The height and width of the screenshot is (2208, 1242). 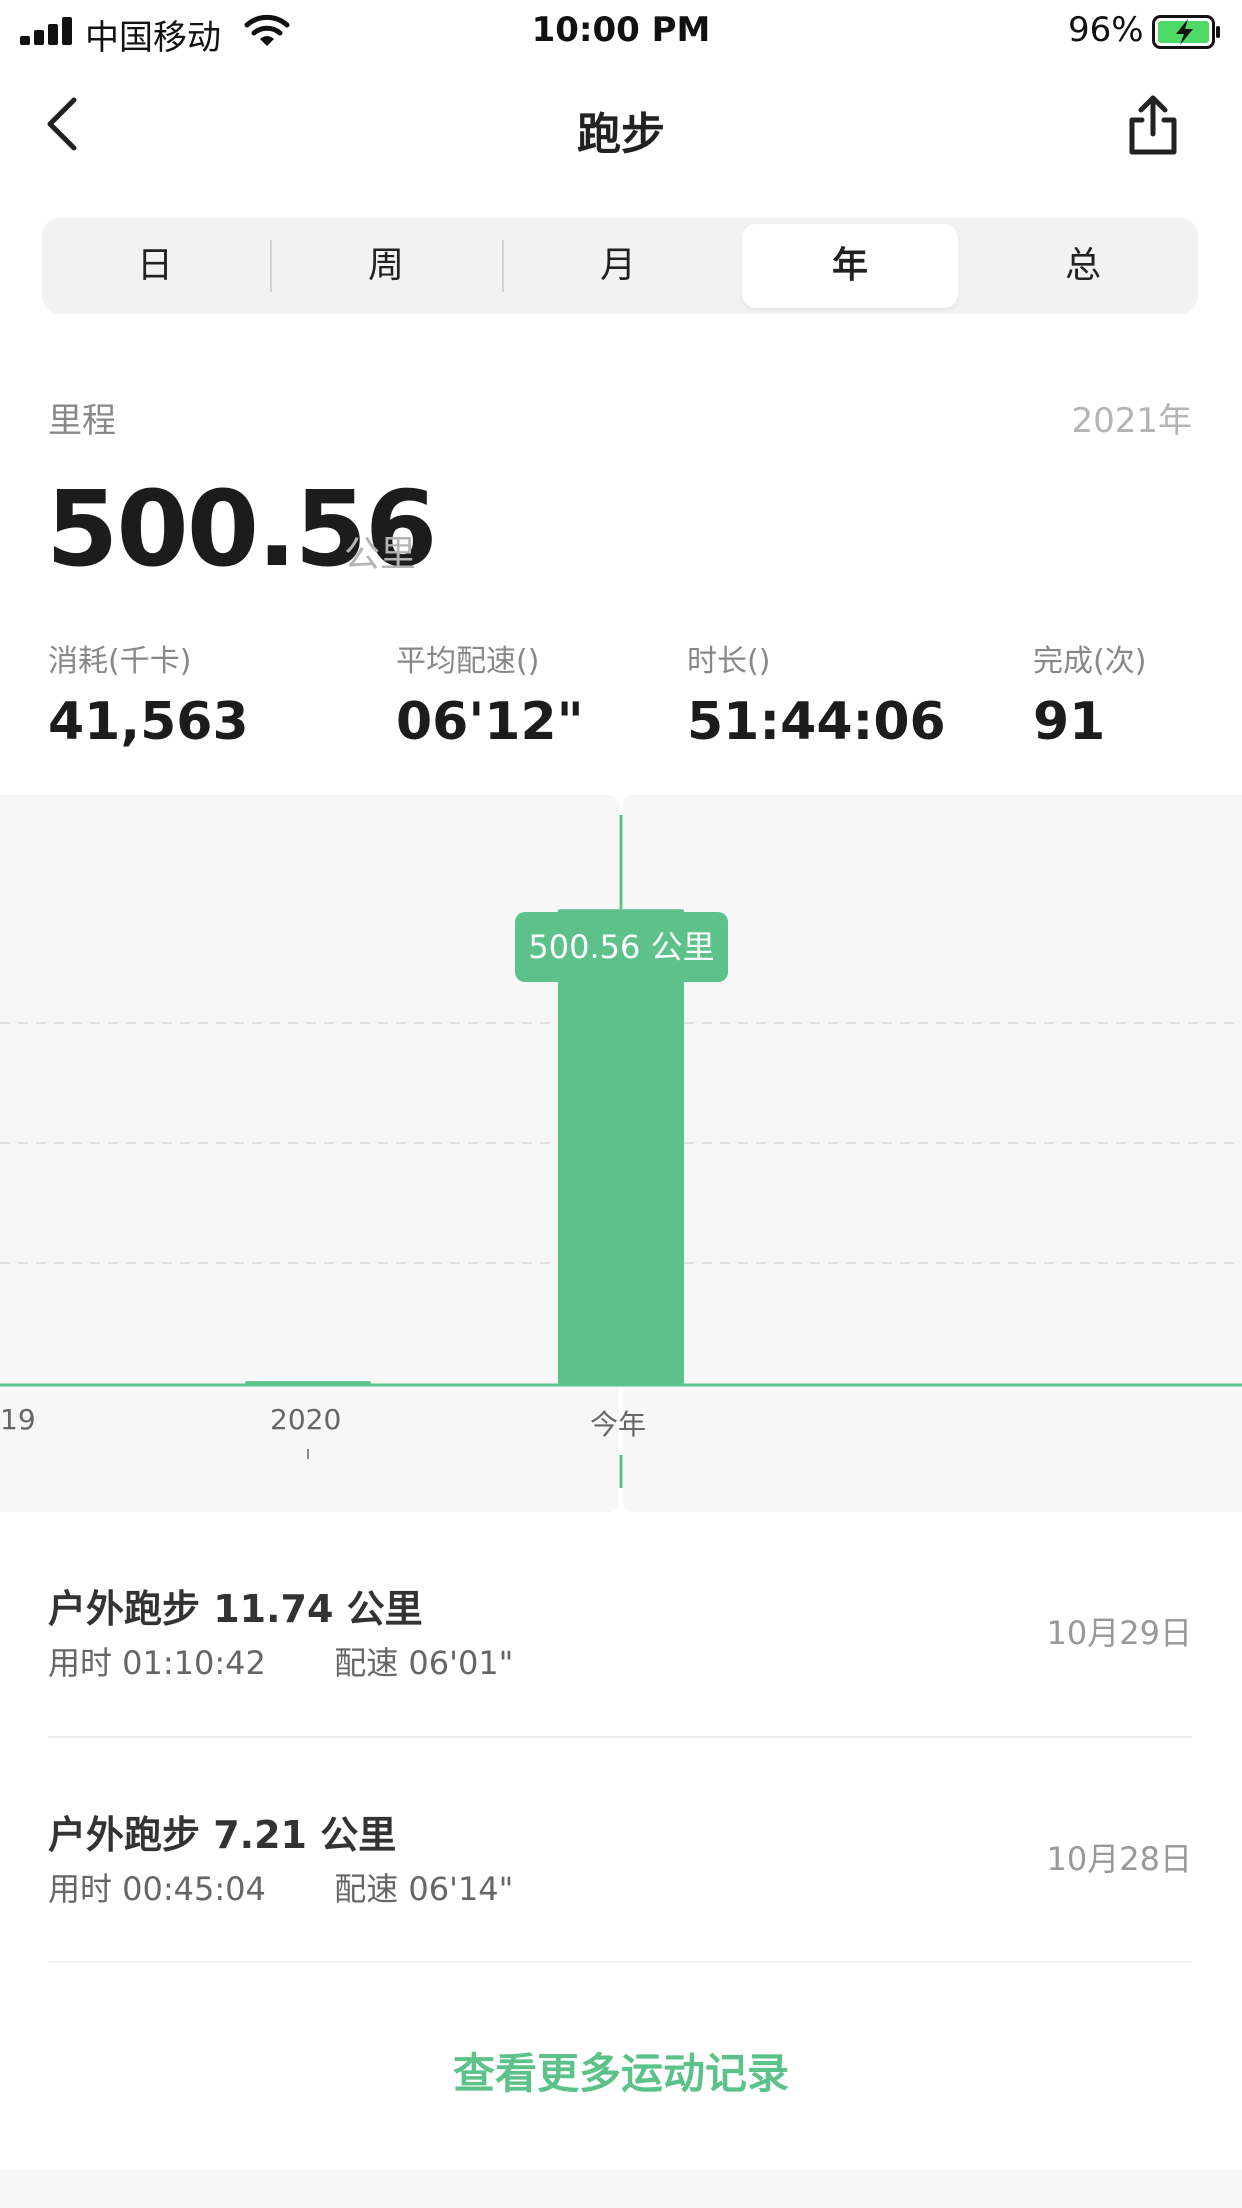 I want to click on period-segmented-control: 日 周 月 年 总, so click(x=620, y=266).